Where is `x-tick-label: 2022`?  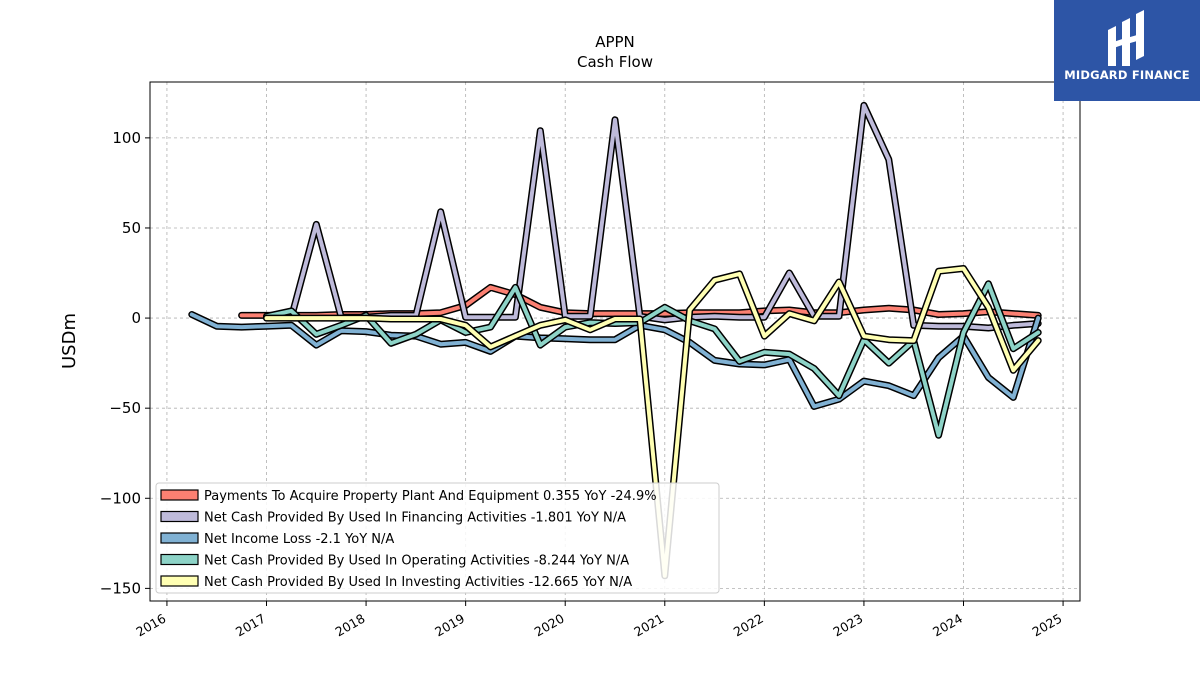 x-tick-label: 2022 is located at coordinates (748, 625).